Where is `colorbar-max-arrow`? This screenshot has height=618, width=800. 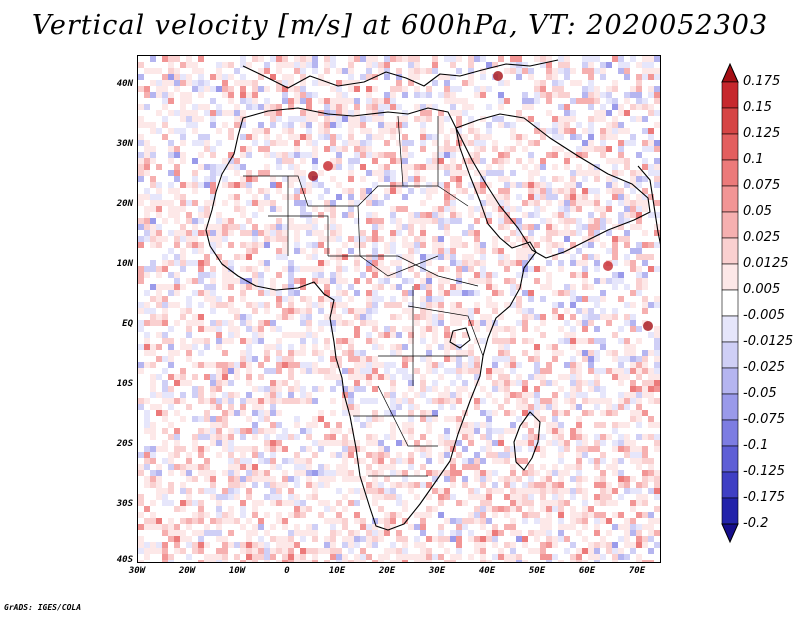
colorbar-max-arrow is located at coordinates (730, 72).